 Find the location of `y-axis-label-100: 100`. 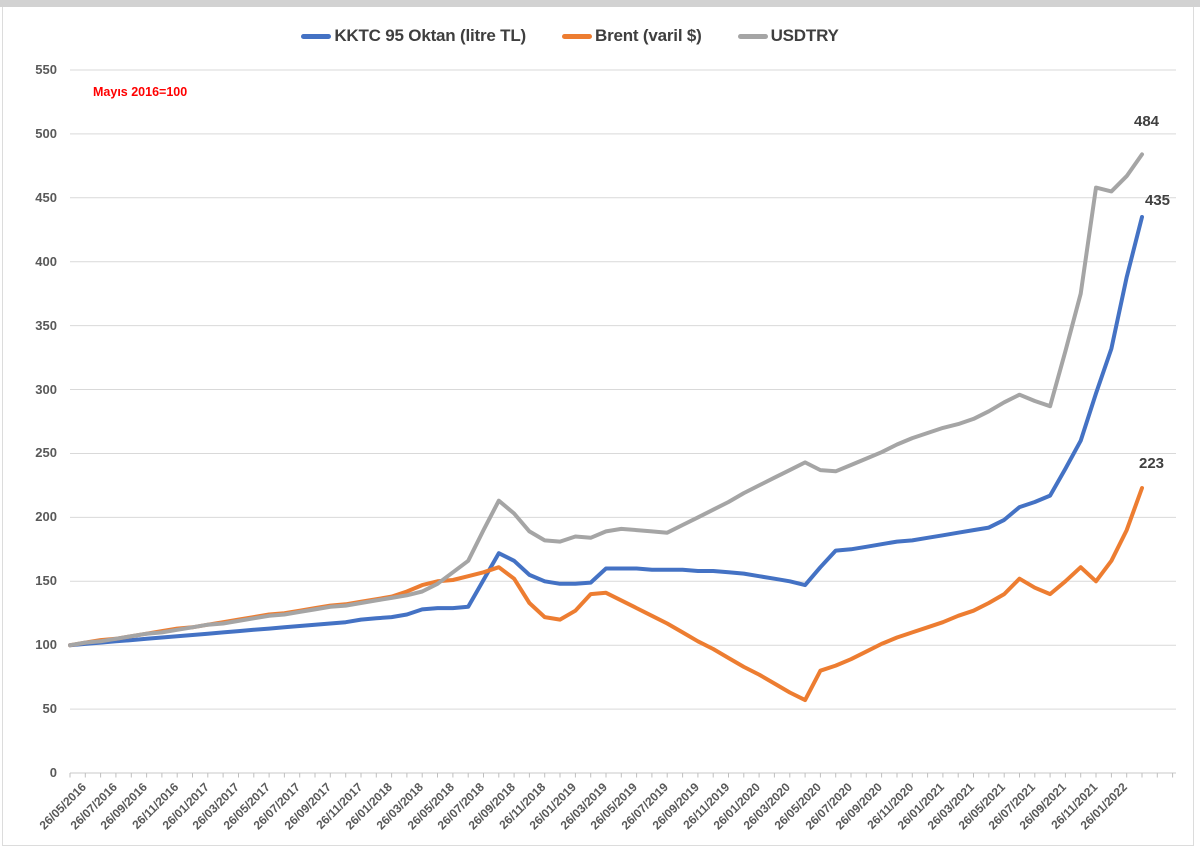

y-axis-label-100: 100 is located at coordinates (46, 644).